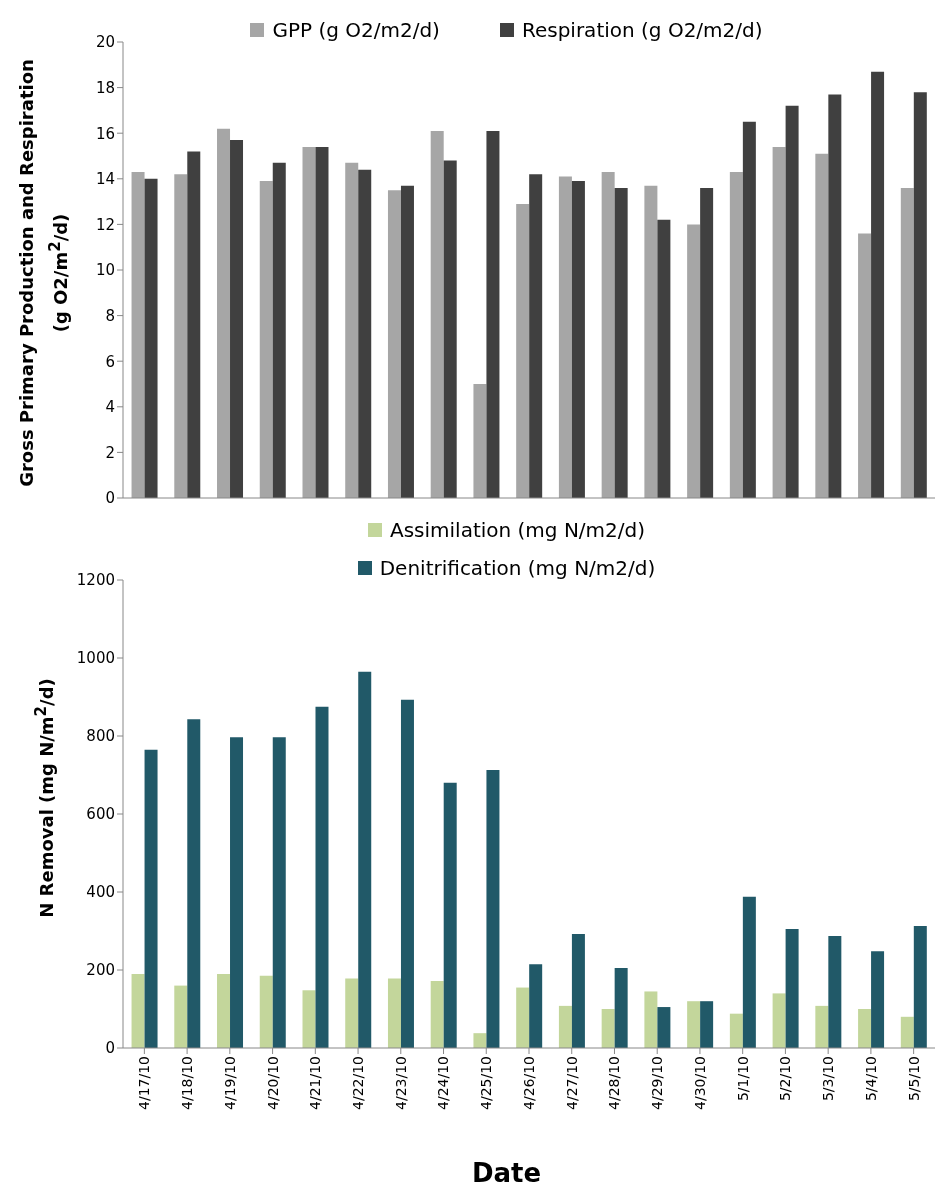 This screenshot has height=1204, width=943. Describe the element at coordinates (95, 658) in the screenshot. I see `y-tick-label: 1000` at that location.